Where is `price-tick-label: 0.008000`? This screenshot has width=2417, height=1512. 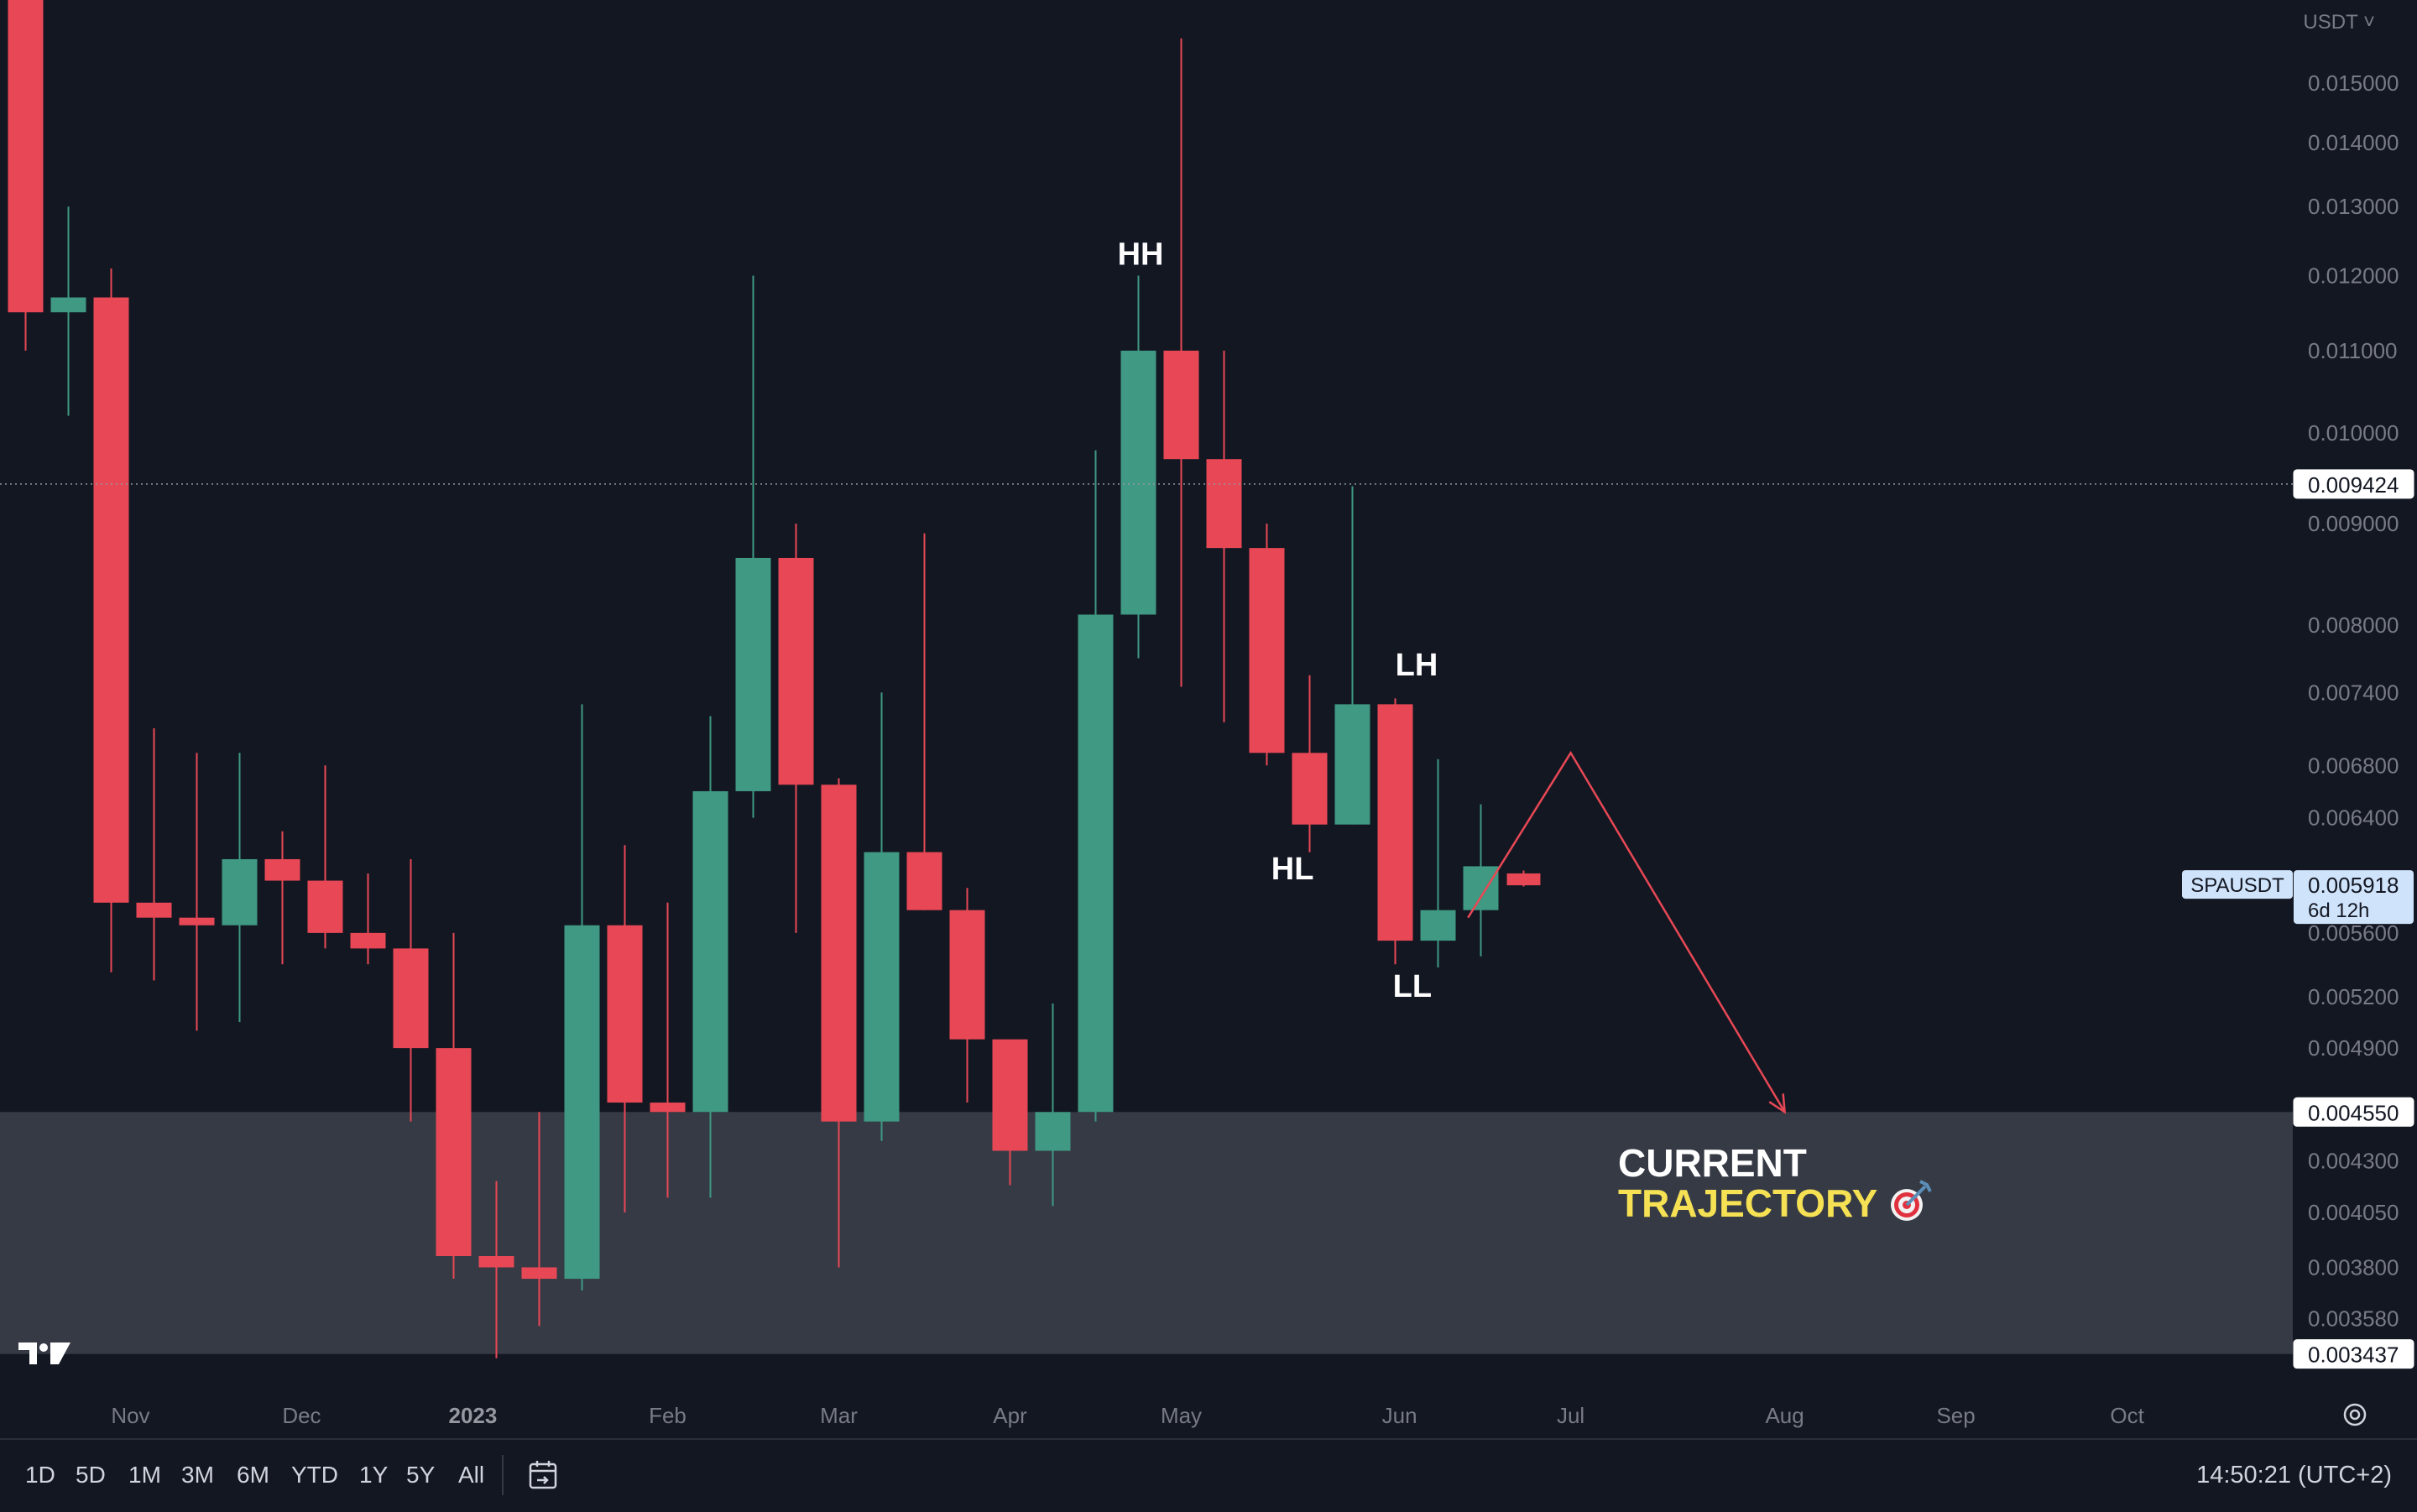
price-tick-label: 0.008000 is located at coordinates (2353, 626).